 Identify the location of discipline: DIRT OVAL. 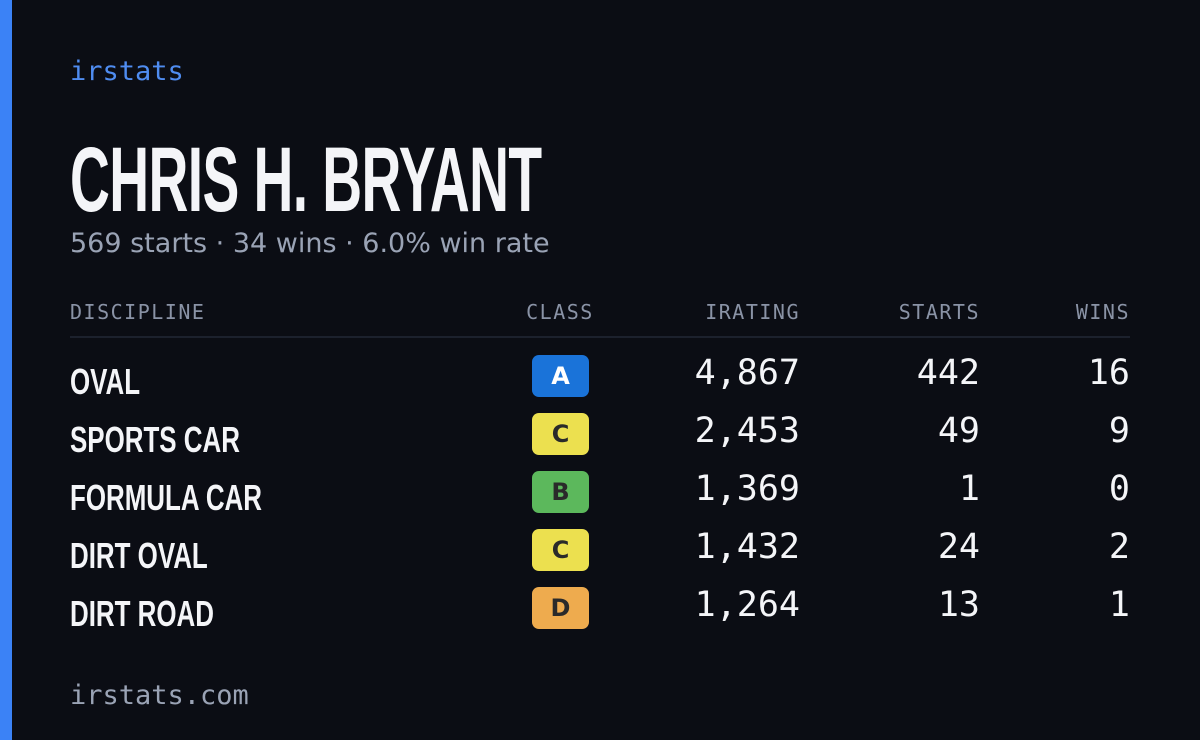
(139, 555).